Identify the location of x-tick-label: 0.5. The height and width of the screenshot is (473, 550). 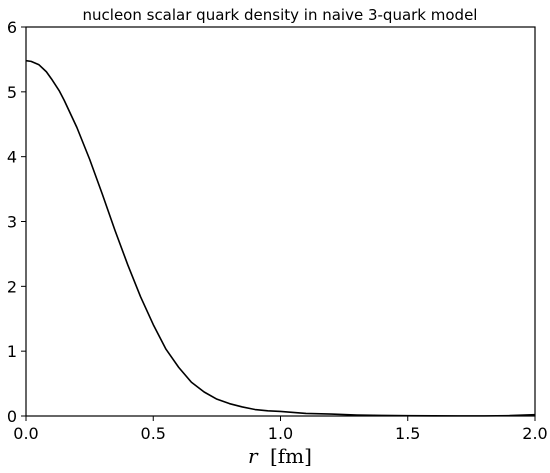
(153, 433).